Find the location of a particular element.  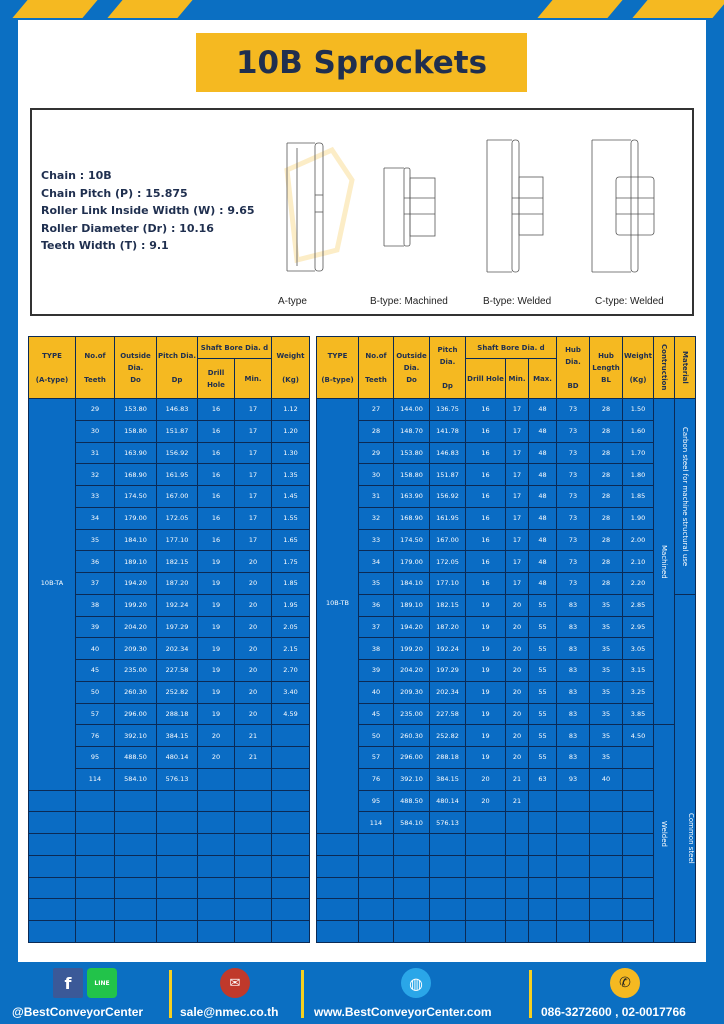

line-icon: LINE is located at coordinates (102, 983).